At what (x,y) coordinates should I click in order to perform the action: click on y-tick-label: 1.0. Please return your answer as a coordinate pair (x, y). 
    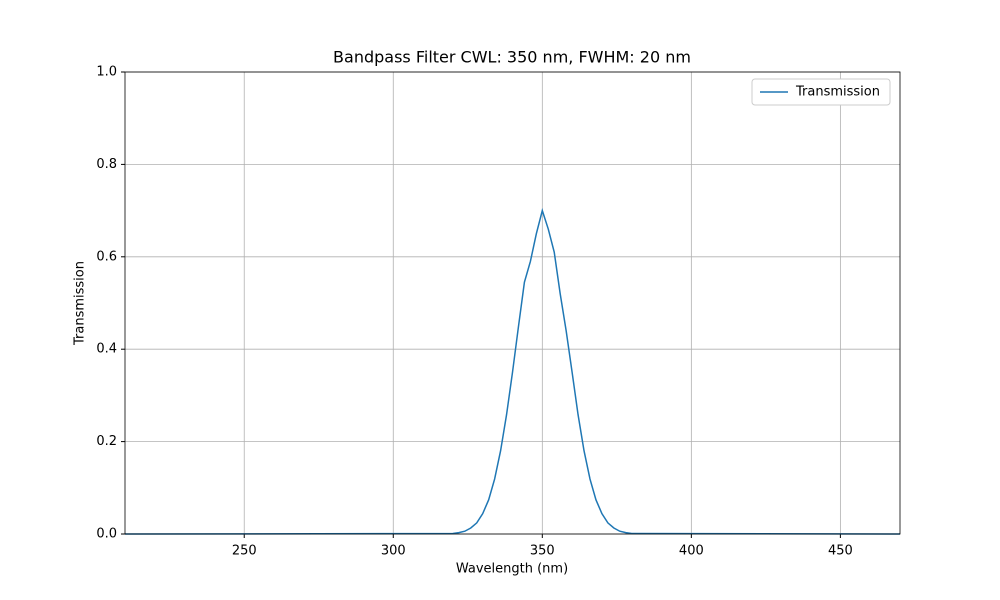
    Looking at the image, I should click on (106, 72).